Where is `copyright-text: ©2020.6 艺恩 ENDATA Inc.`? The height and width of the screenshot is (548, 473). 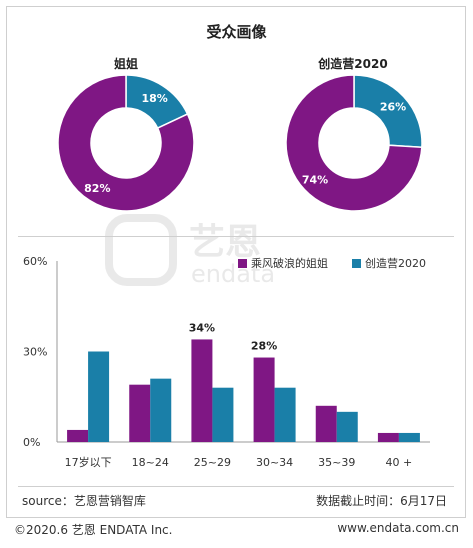 copyright-text: ©2020.6 艺恩 ENDATA Inc. is located at coordinates (93, 529).